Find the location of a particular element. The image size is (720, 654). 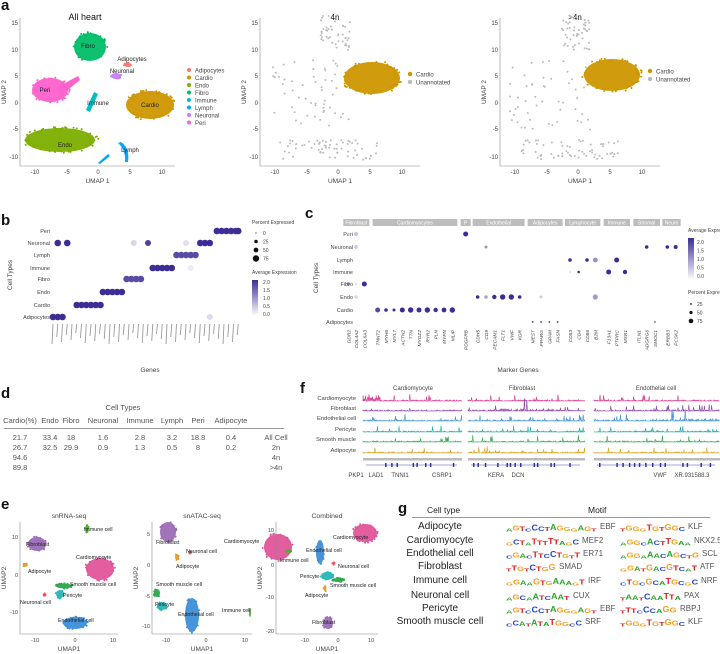

plot-title: 4n is located at coordinates (335, 17).